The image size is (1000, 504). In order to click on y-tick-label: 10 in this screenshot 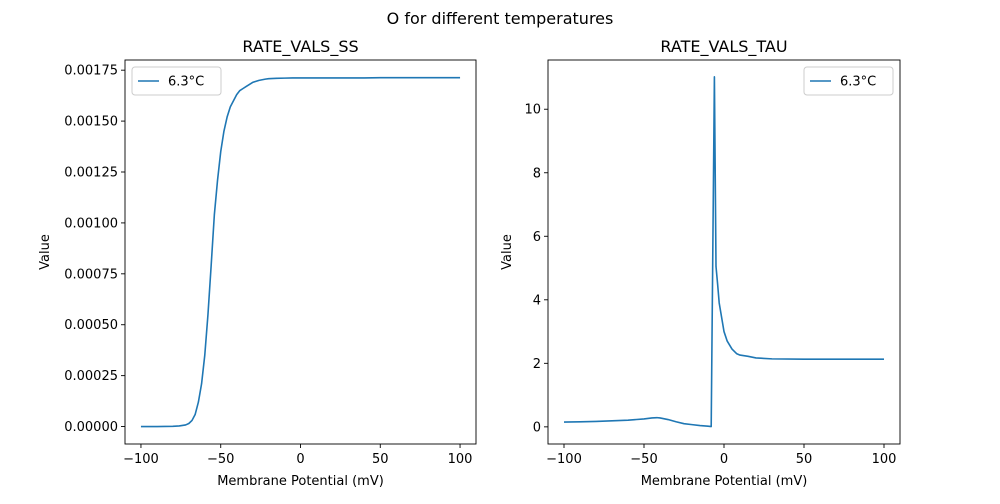, I will do `click(532, 110)`.